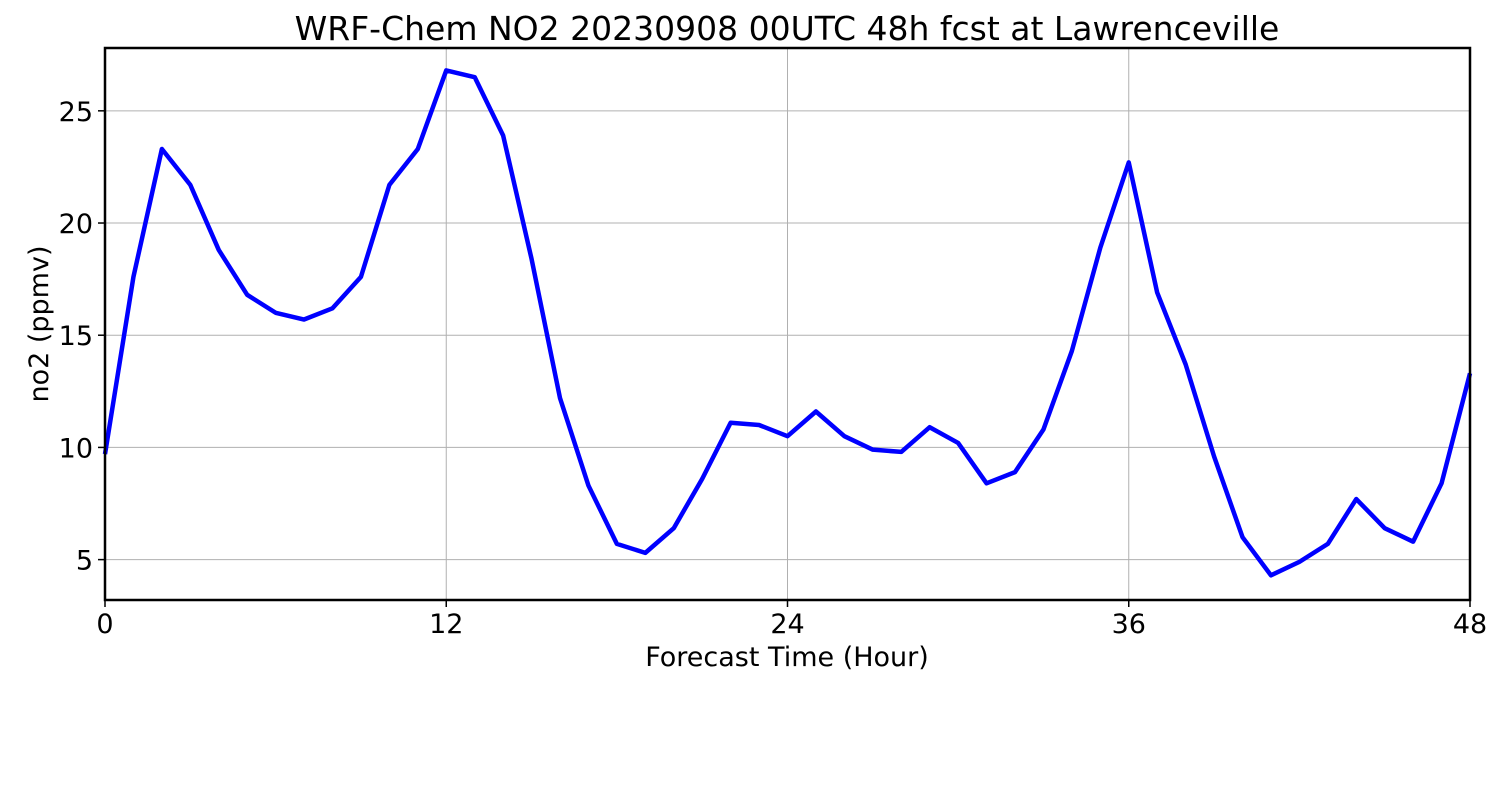 This screenshot has height=804, width=1500. I want to click on y-tick-label: 5, so click(84, 561).